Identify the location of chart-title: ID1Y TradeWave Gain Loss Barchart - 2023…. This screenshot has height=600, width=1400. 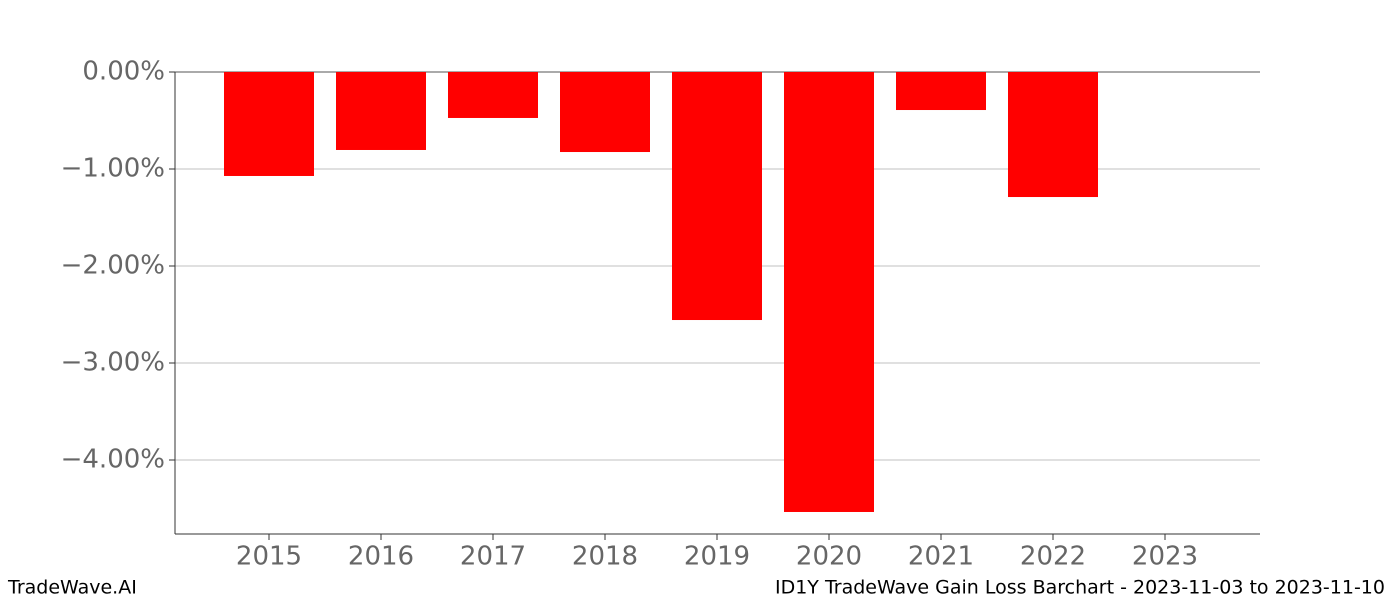
(1080, 588).